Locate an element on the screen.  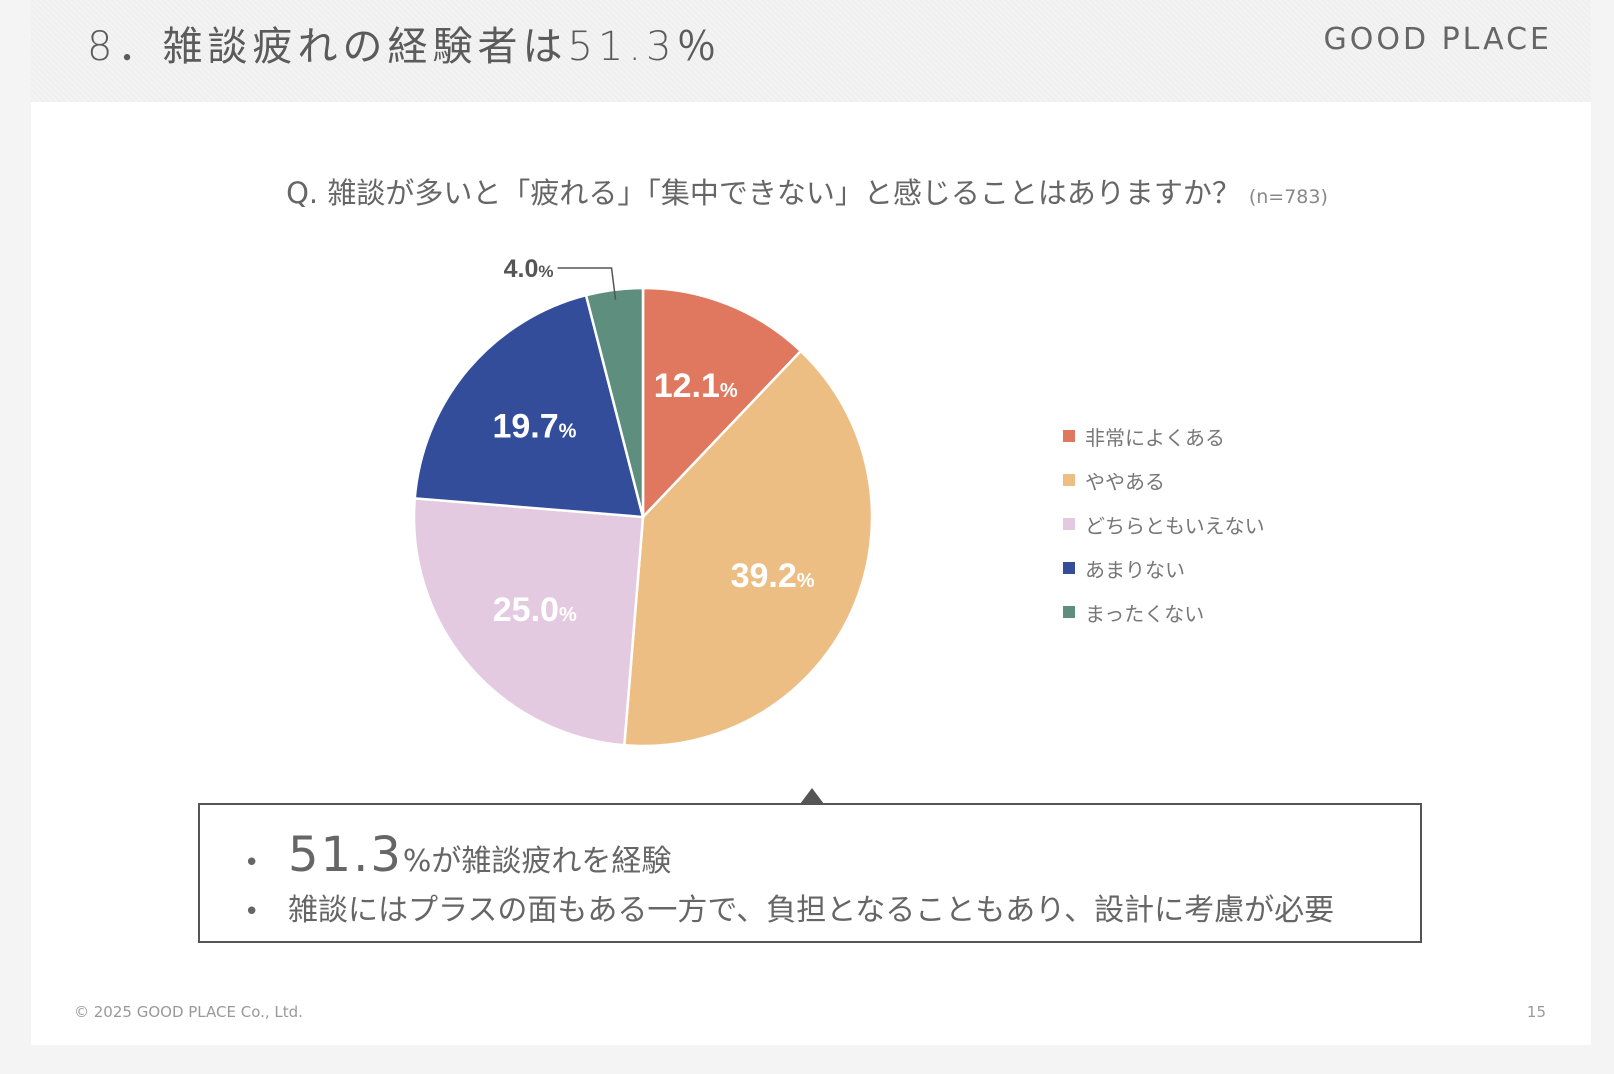
callout-pointer is located at coordinates (812, 796).